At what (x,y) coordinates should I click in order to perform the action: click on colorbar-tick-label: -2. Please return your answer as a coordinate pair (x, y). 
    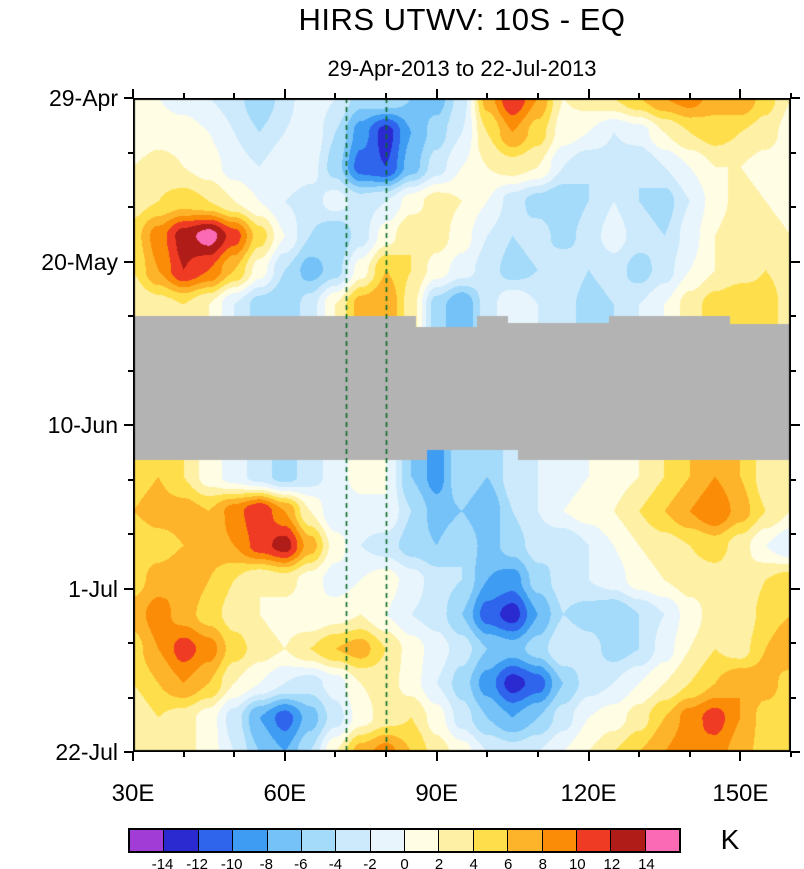
    Looking at the image, I should click on (370, 862).